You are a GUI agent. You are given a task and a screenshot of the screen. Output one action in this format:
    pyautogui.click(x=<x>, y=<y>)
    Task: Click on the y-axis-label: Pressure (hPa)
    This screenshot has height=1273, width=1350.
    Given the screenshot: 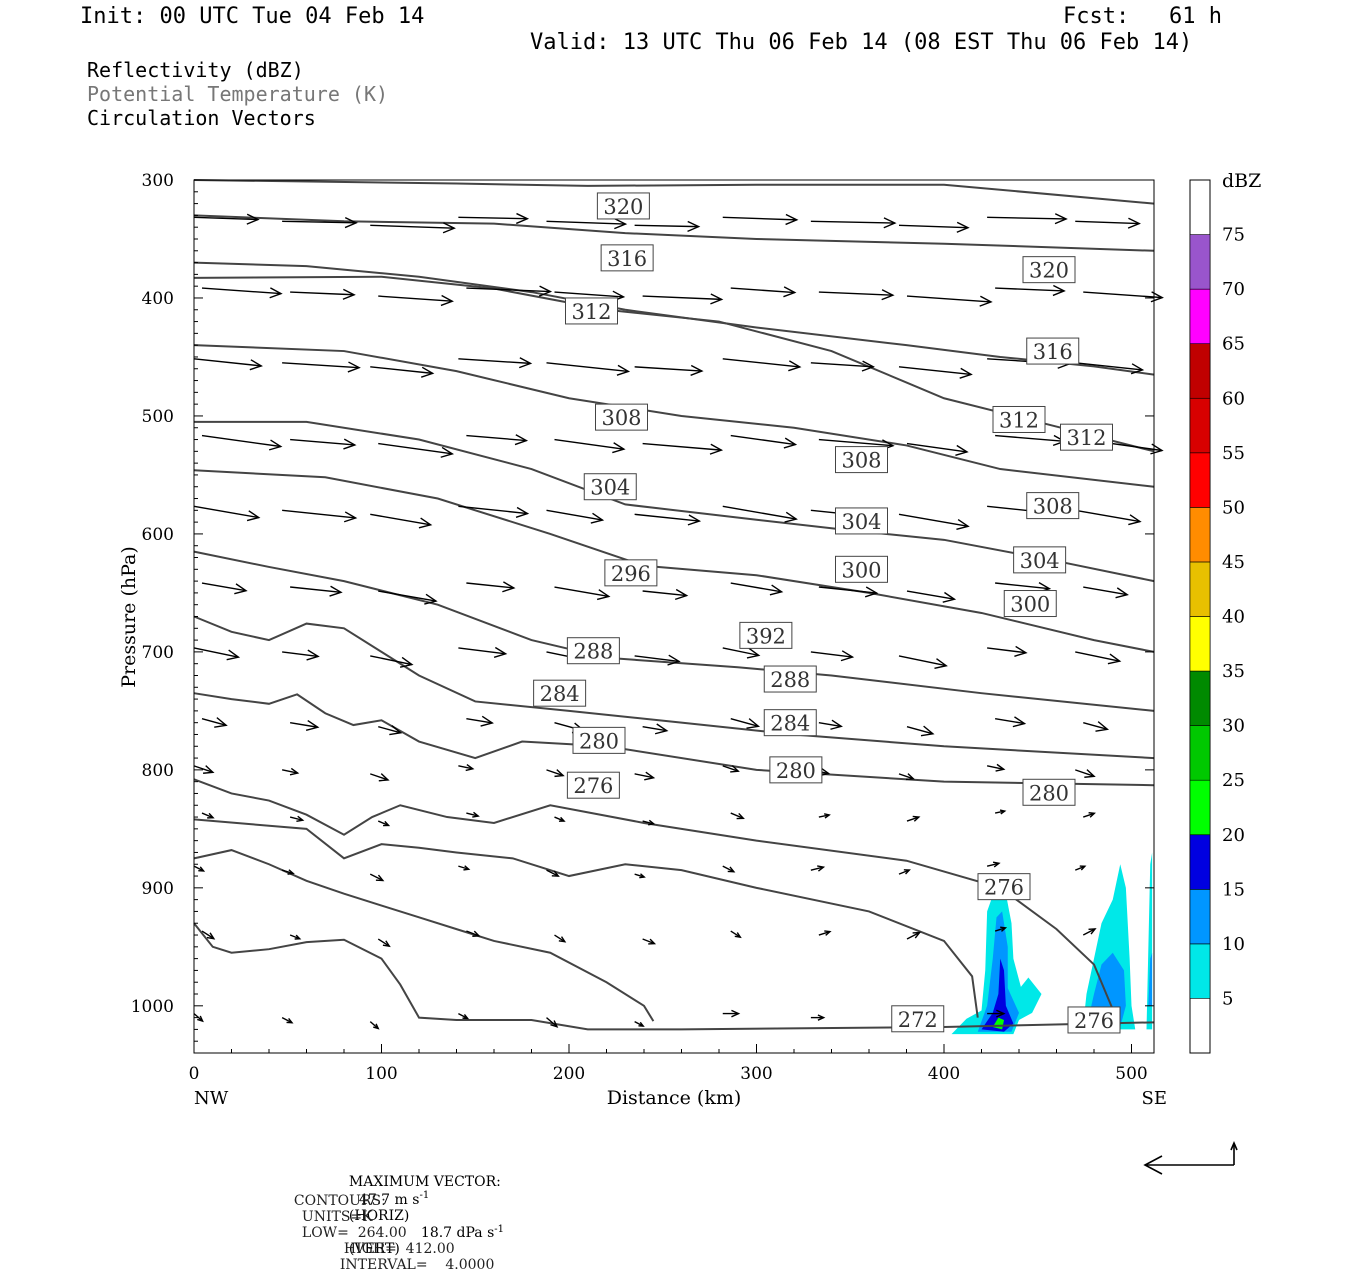 What is the action you would take?
    pyautogui.click(x=129, y=617)
    